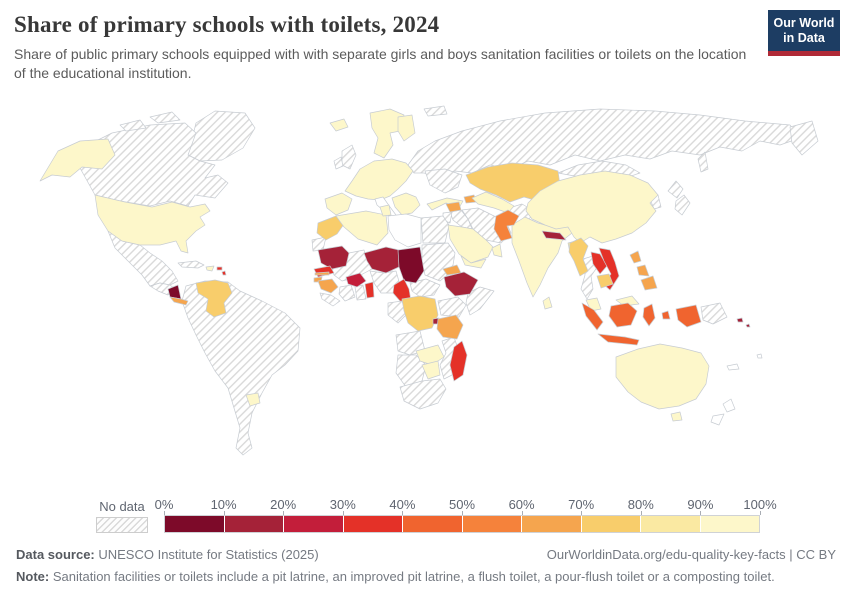  What do you see at coordinates (339, 125) in the screenshot?
I see `region-iceland` at bounding box center [339, 125].